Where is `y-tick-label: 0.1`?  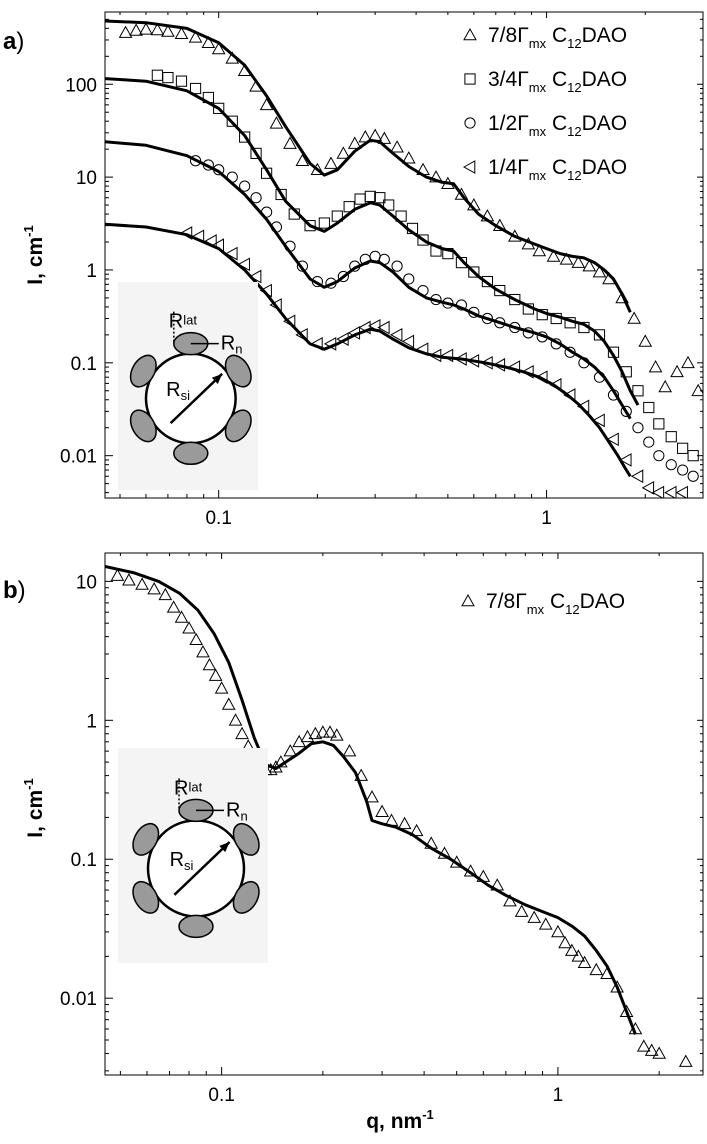 y-tick-label: 0.1 is located at coordinates (84, 364).